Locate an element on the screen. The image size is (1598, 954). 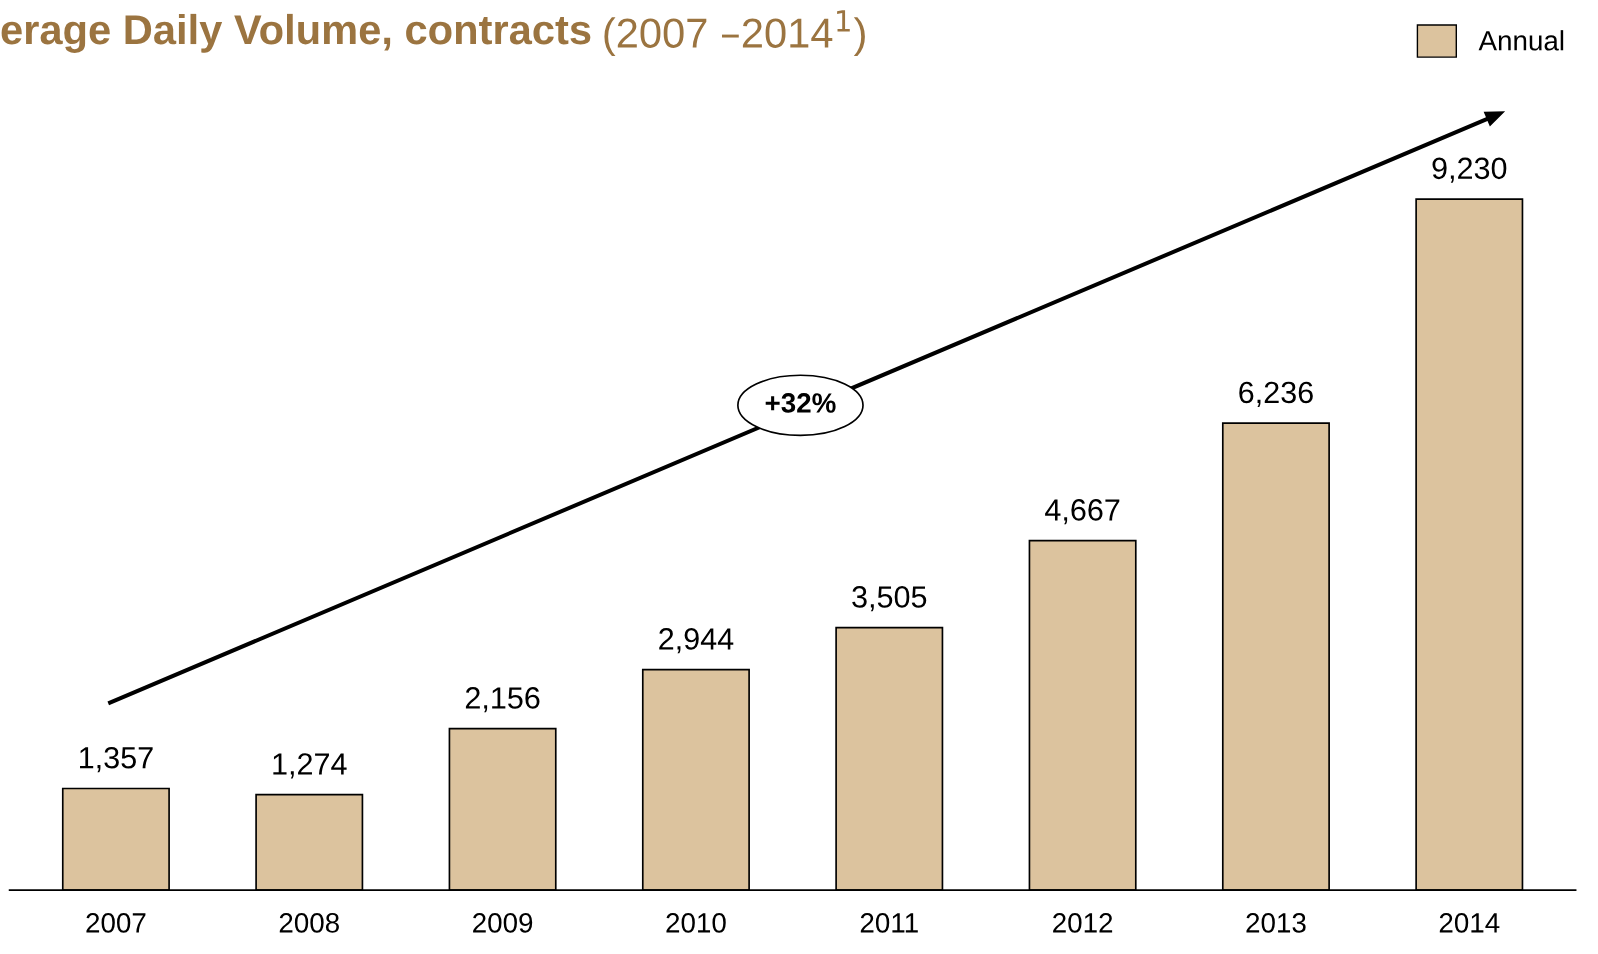
x-tick-label: 2012 is located at coordinates (1083, 923).